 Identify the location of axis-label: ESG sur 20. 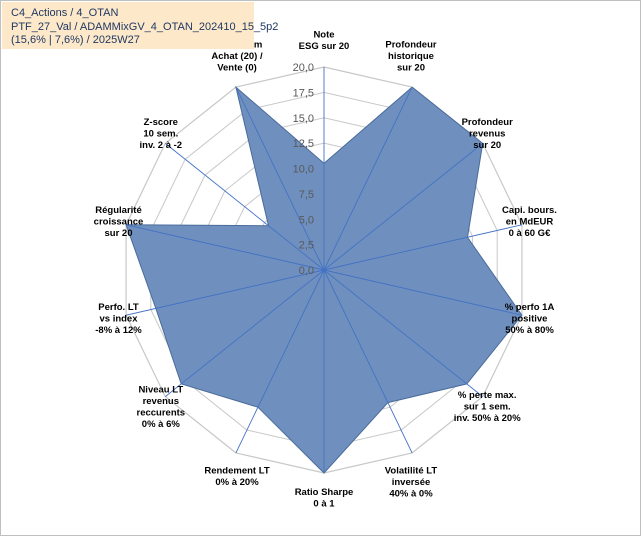
(324, 46).